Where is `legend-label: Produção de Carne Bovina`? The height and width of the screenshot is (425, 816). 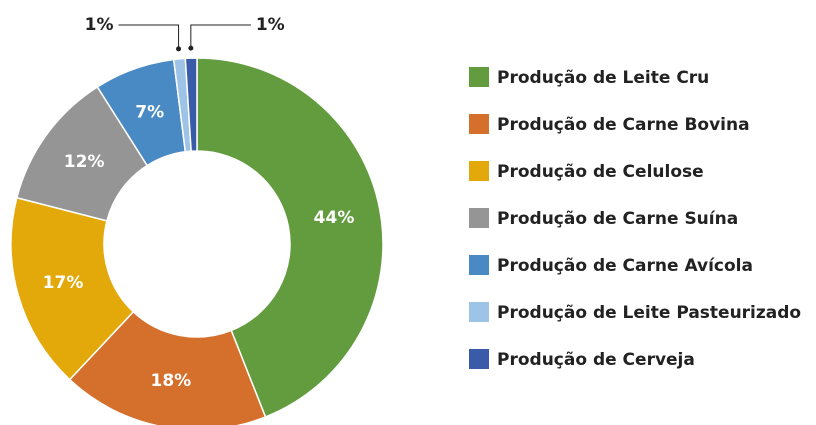
legend-label: Produção de Carne Bovina is located at coordinates (623, 125).